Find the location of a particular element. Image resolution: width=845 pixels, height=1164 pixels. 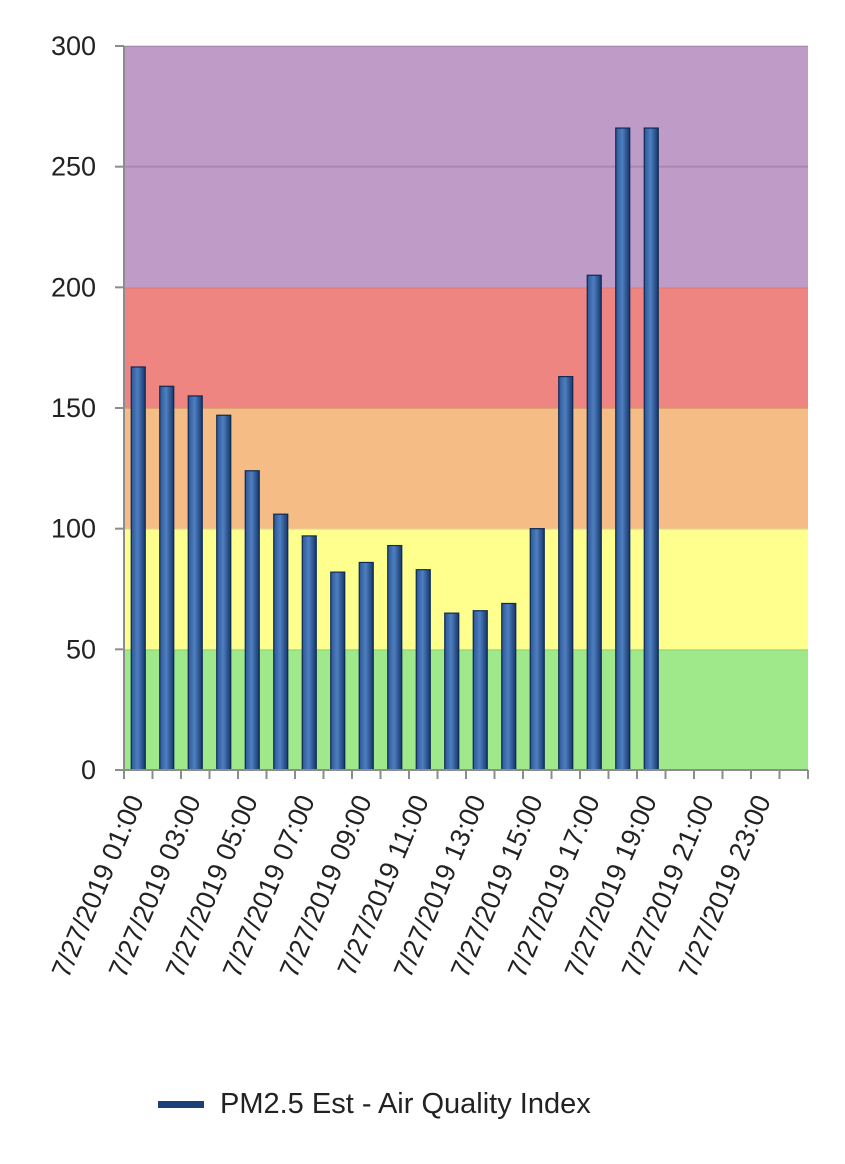

y-tick-label-200: 200 is located at coordinates (73, 287).